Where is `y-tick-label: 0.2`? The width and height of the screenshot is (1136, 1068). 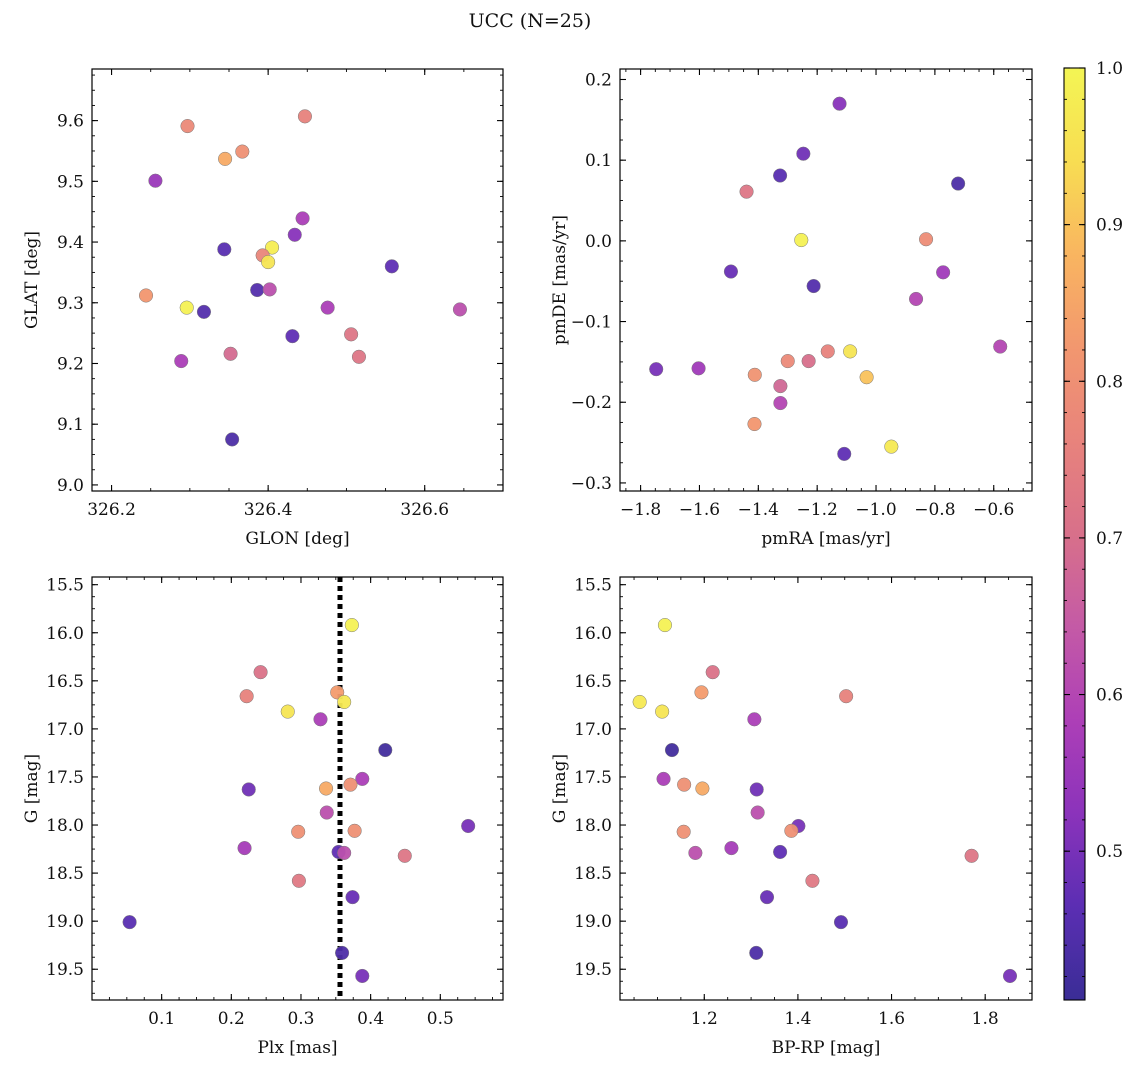 y-tick-label: 0.2 is located at coordinates (598, 80).